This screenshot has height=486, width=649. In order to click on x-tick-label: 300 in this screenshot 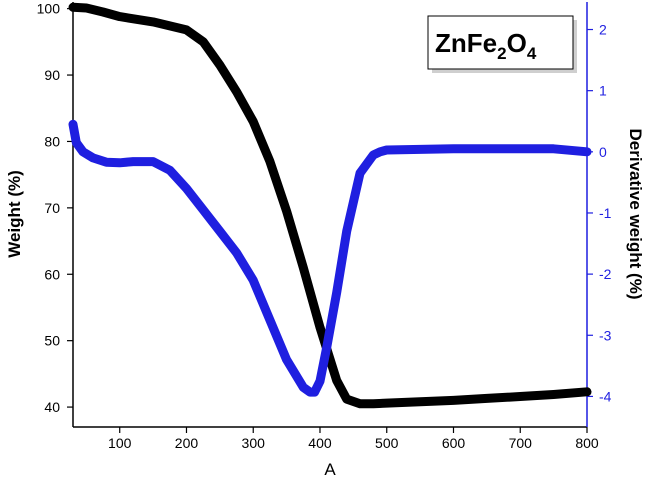, I will do `click(254, 443)`.